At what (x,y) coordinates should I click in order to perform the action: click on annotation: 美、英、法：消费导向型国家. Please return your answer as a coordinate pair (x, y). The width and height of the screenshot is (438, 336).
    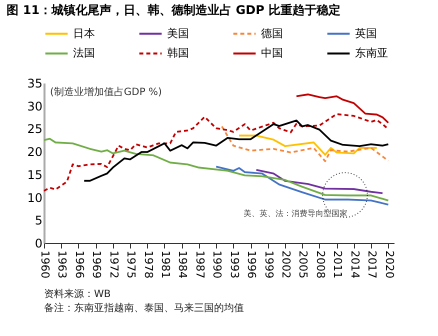
    Looking at the image, I should click on (296, 213).